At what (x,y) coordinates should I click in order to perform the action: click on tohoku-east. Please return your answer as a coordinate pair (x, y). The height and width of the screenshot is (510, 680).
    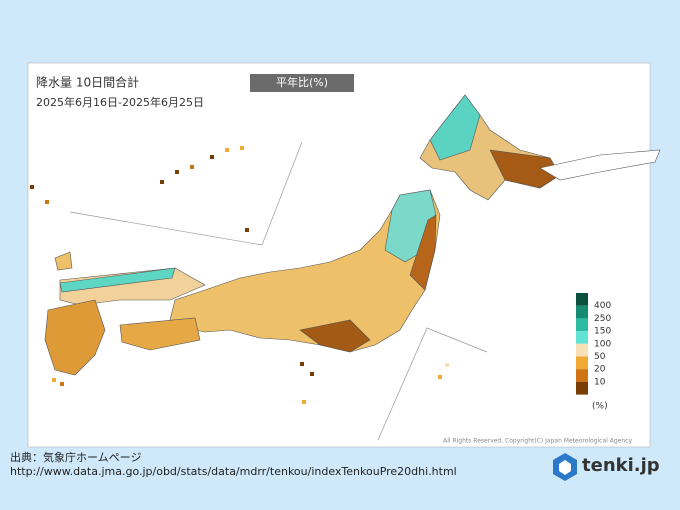
    Looking at the image, I should click on (423, 252).